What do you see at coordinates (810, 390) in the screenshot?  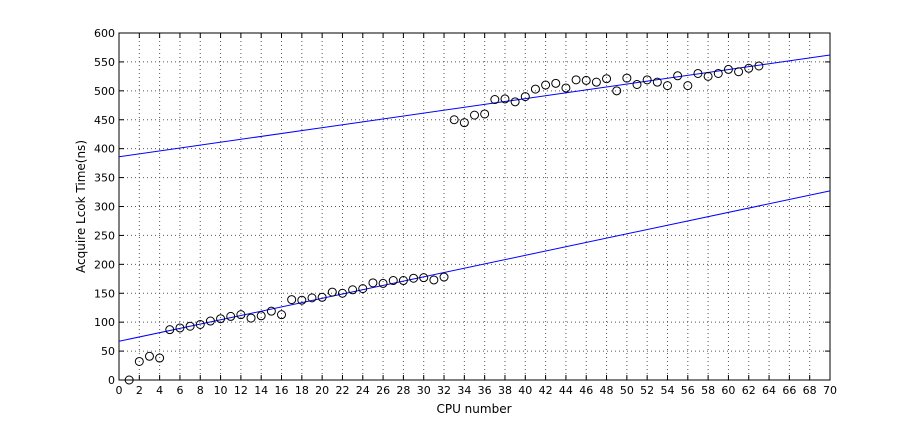 I see `x-tick-label: 68` at bounding box center [810, 390].